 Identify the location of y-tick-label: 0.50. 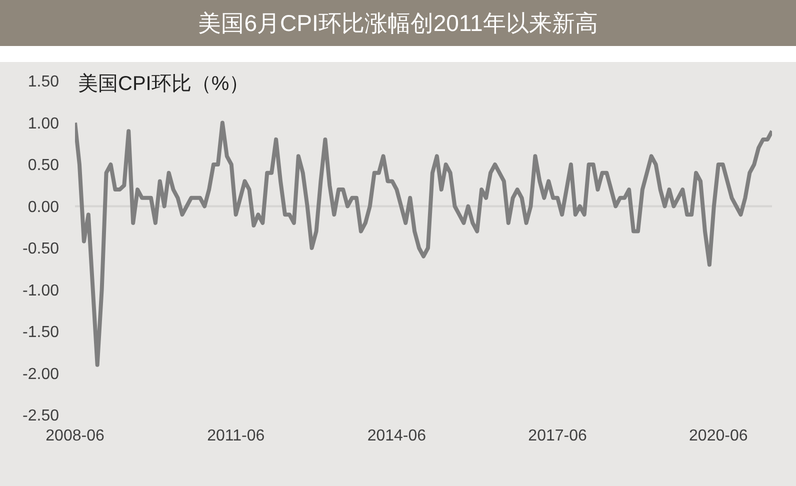
(44, 165).